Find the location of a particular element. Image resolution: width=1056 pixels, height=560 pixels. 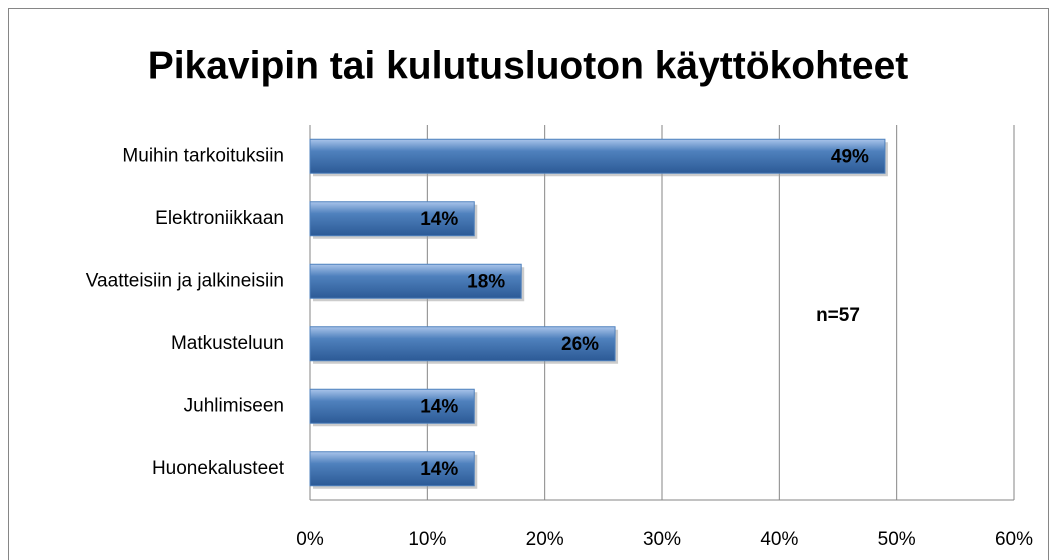

x-tick-label: 30% is located at coordinates (662, 539).